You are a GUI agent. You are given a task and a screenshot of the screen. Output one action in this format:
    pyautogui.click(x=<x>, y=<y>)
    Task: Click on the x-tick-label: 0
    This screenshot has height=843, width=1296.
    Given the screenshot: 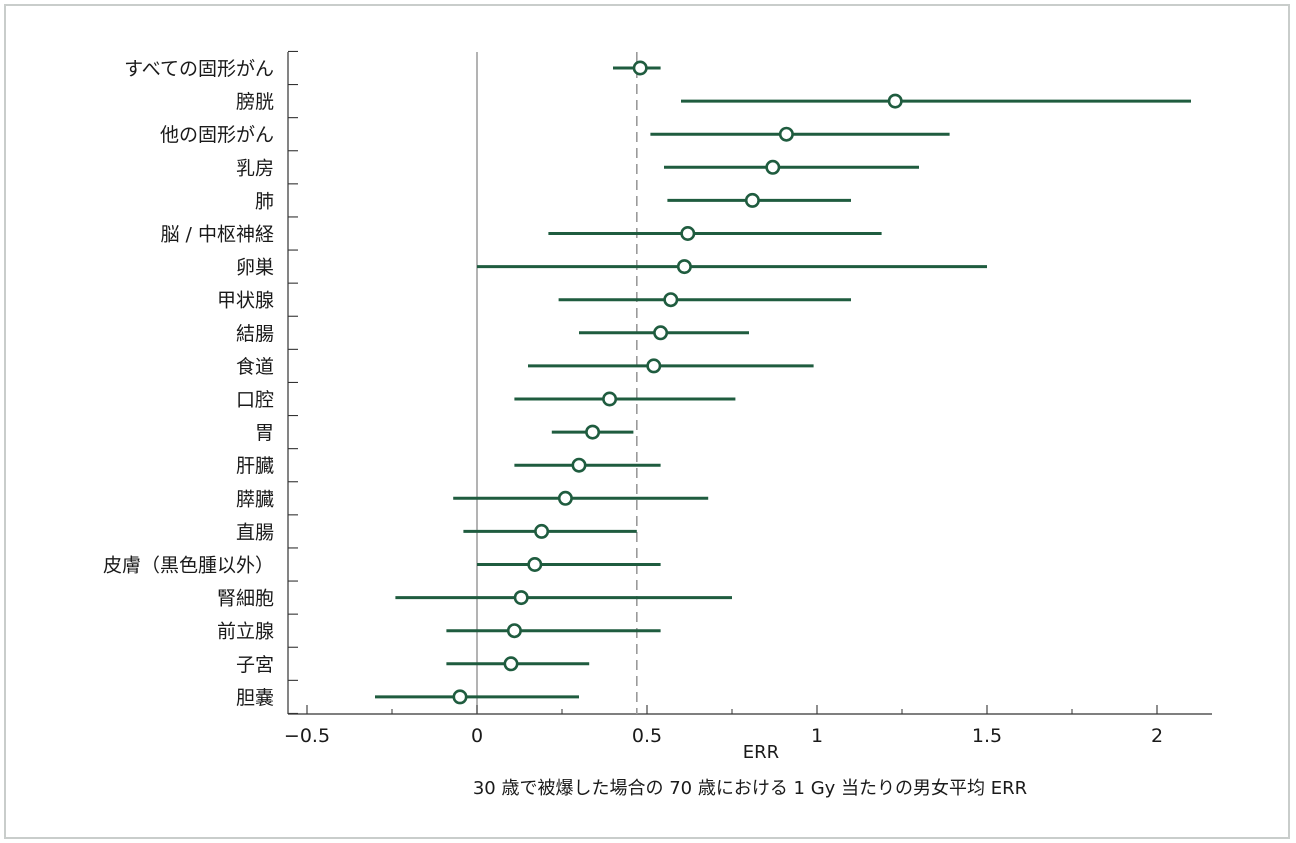 What is the action you would take?
    pyautogui.click(x=477, y=736)
    